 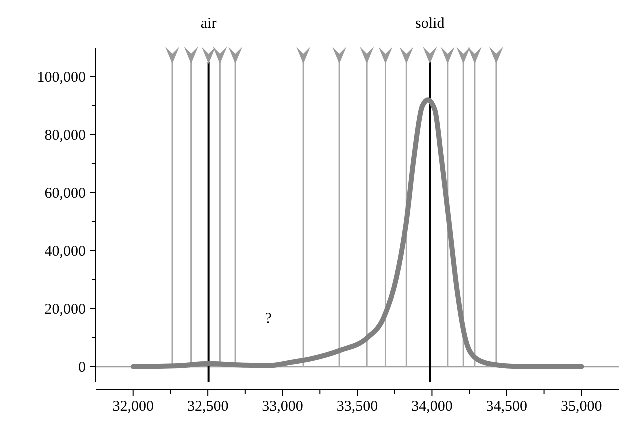 What do you see at coordinates (208, 24) in the screenshot?
I see `ref-line-label: air` at bounding box center [208, 24].